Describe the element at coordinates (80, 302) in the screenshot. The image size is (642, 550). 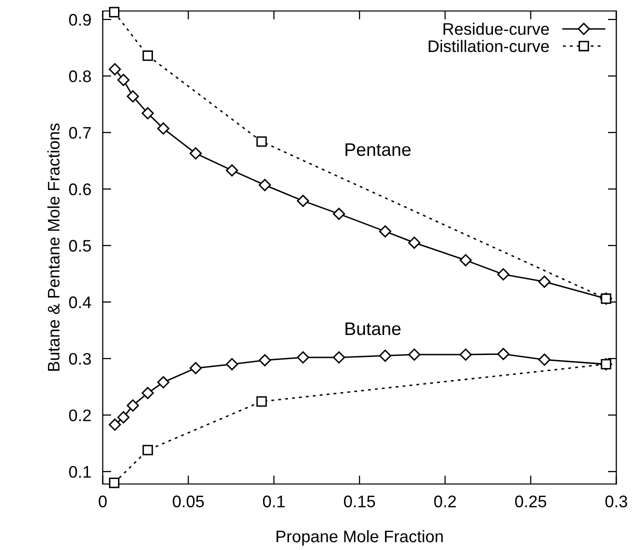
I see `y-tick-label: 0.4` at that location.